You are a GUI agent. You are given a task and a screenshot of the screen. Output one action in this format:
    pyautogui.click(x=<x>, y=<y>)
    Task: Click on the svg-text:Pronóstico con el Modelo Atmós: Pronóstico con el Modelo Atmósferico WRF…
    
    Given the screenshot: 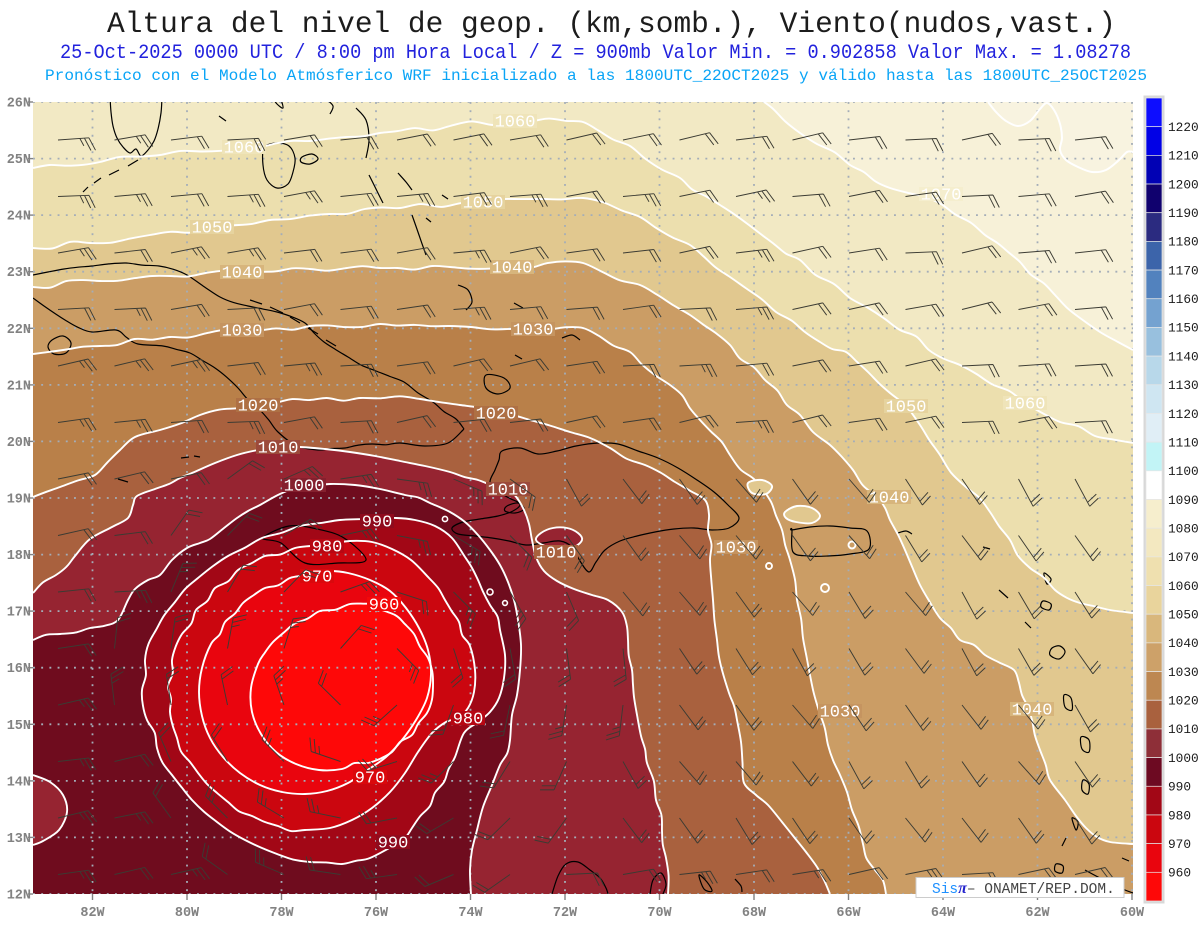 What is the action you would take?
    pyautogui.click(x=596, y=76)
    